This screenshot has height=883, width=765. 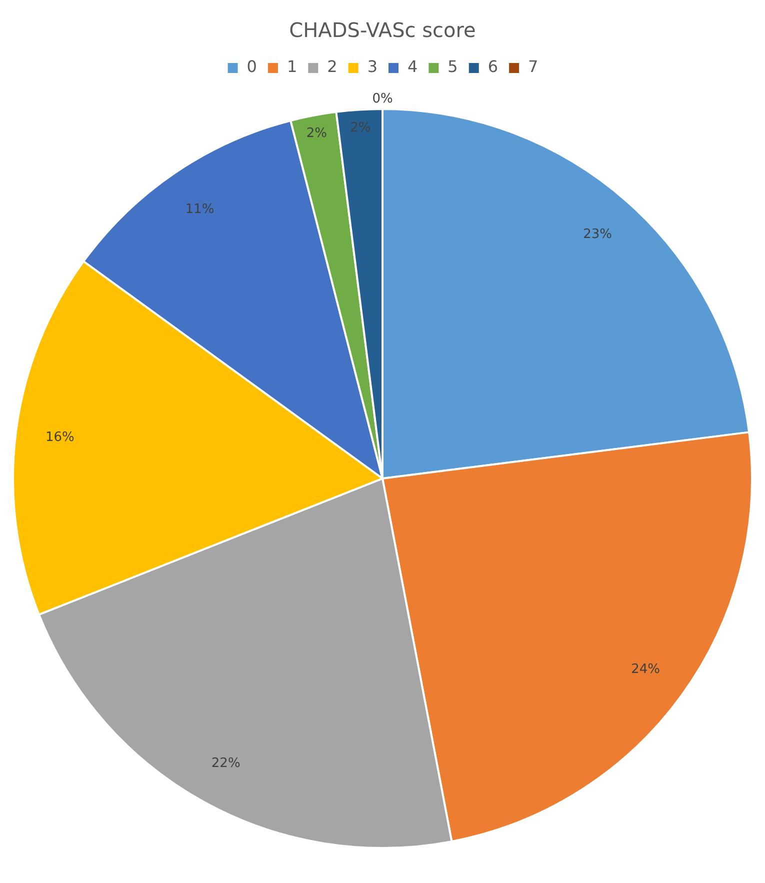 What do you see at coordinates (413, 66) in the screenshot?
I see `legend-label: 4` at bounding box center [413, 66].